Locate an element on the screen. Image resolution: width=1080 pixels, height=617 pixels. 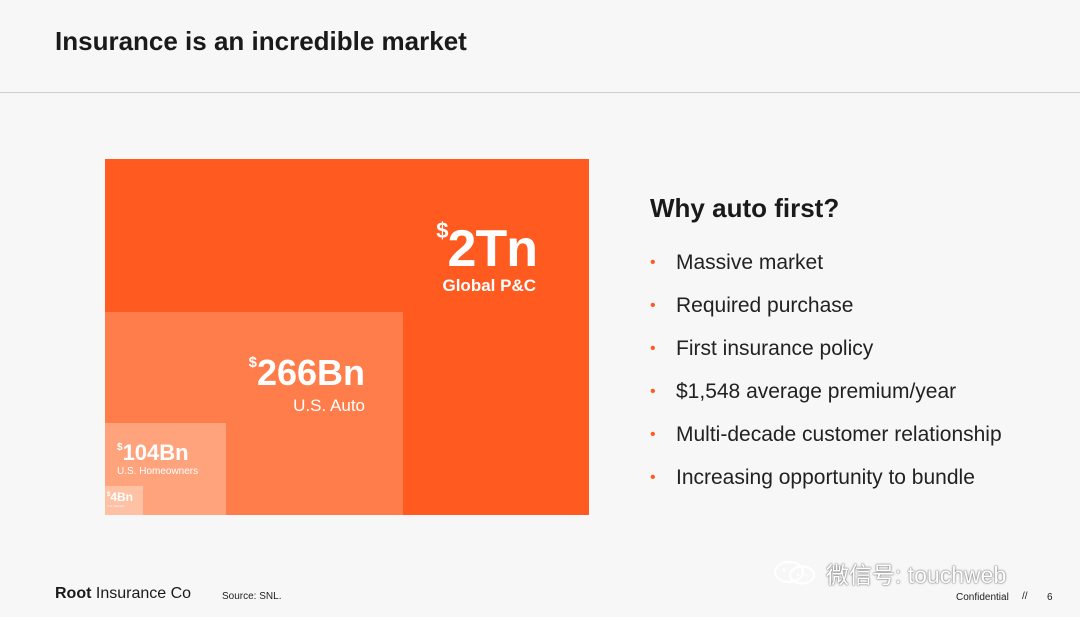
us-renters-square: $4Bn U.S. Renters is located at coordinates (124, 500).